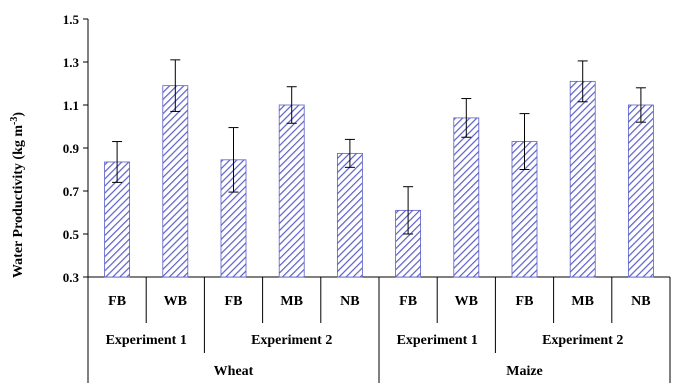 This screenshot has width=675, height=383. What do you see at coordinates (524, 371) in the screenshot?
I see `crop-label-1: Maize` at bounding box center [524, 371].